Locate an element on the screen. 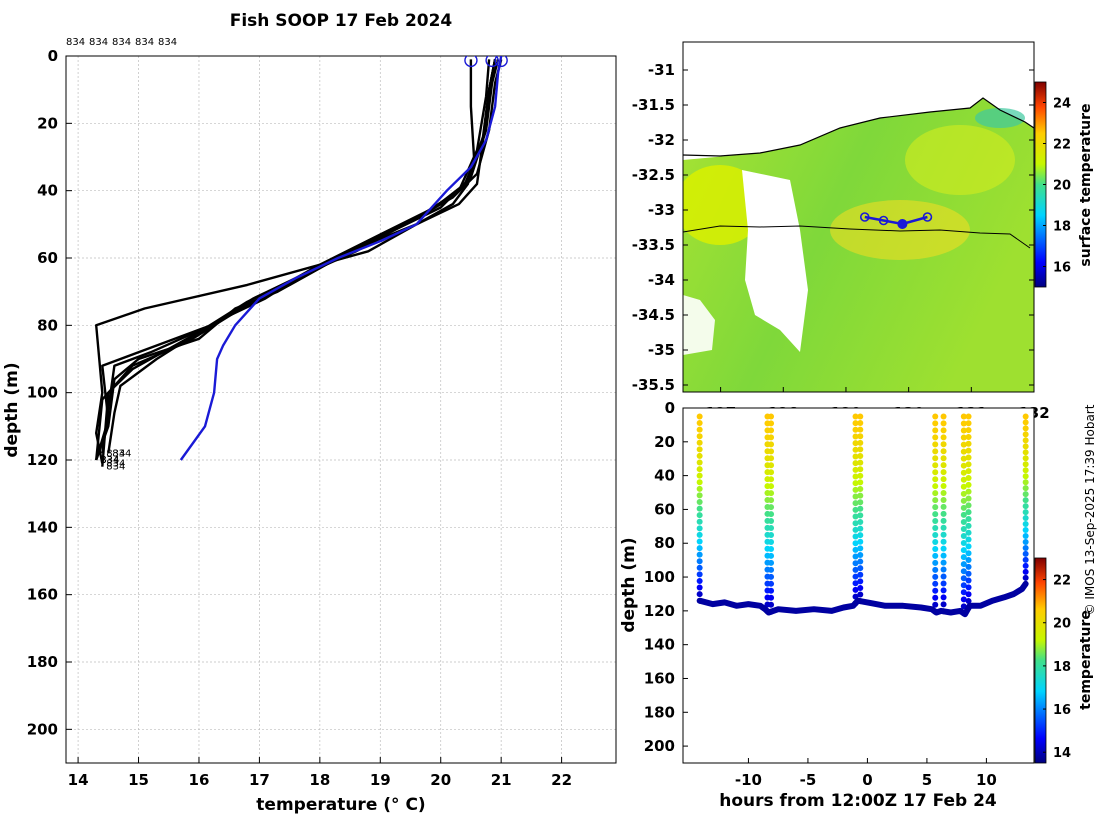 Image resolution: width=1100 pixels, height=820 pixels. track-point is located at coordinates (883, 220).